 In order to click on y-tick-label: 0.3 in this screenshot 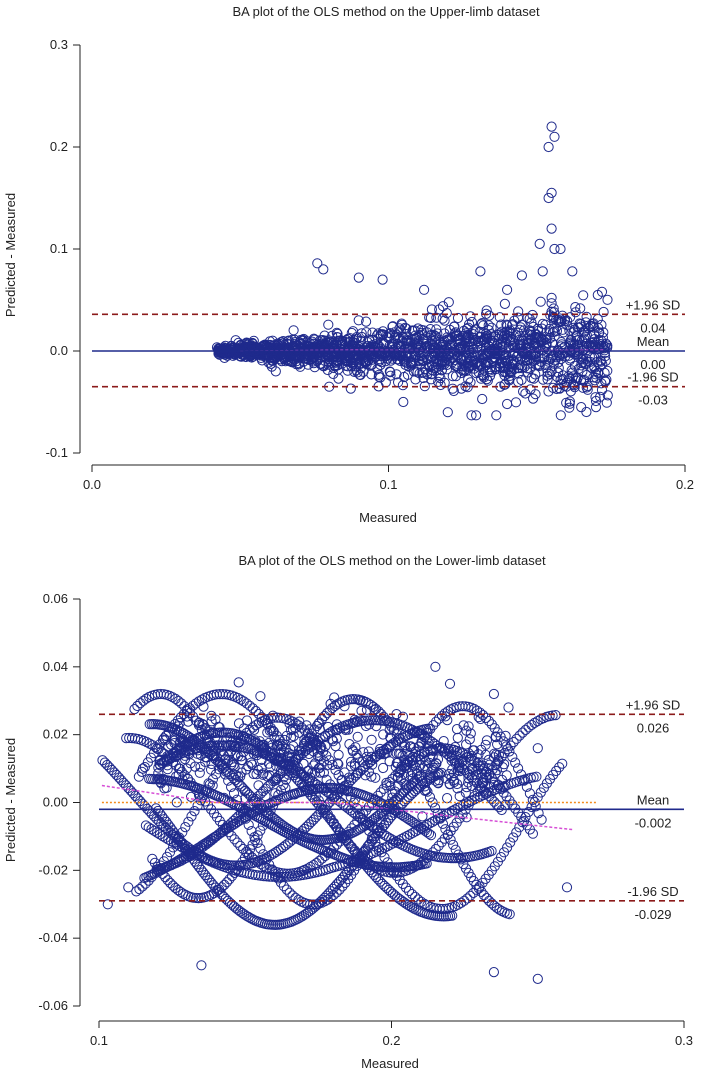, I will do `click(59, 44)`.